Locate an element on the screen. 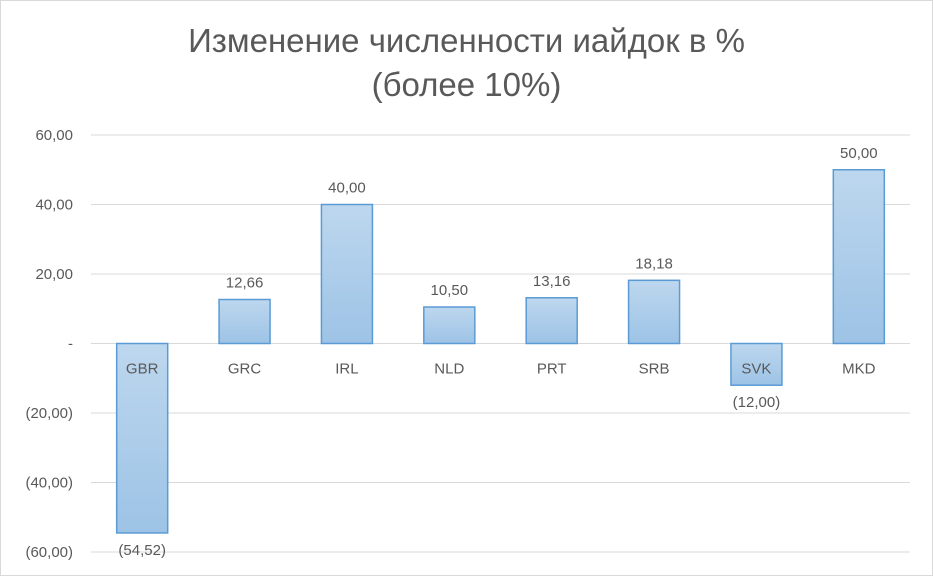  data-label: (54,52) is located at coordinates (142, 550).